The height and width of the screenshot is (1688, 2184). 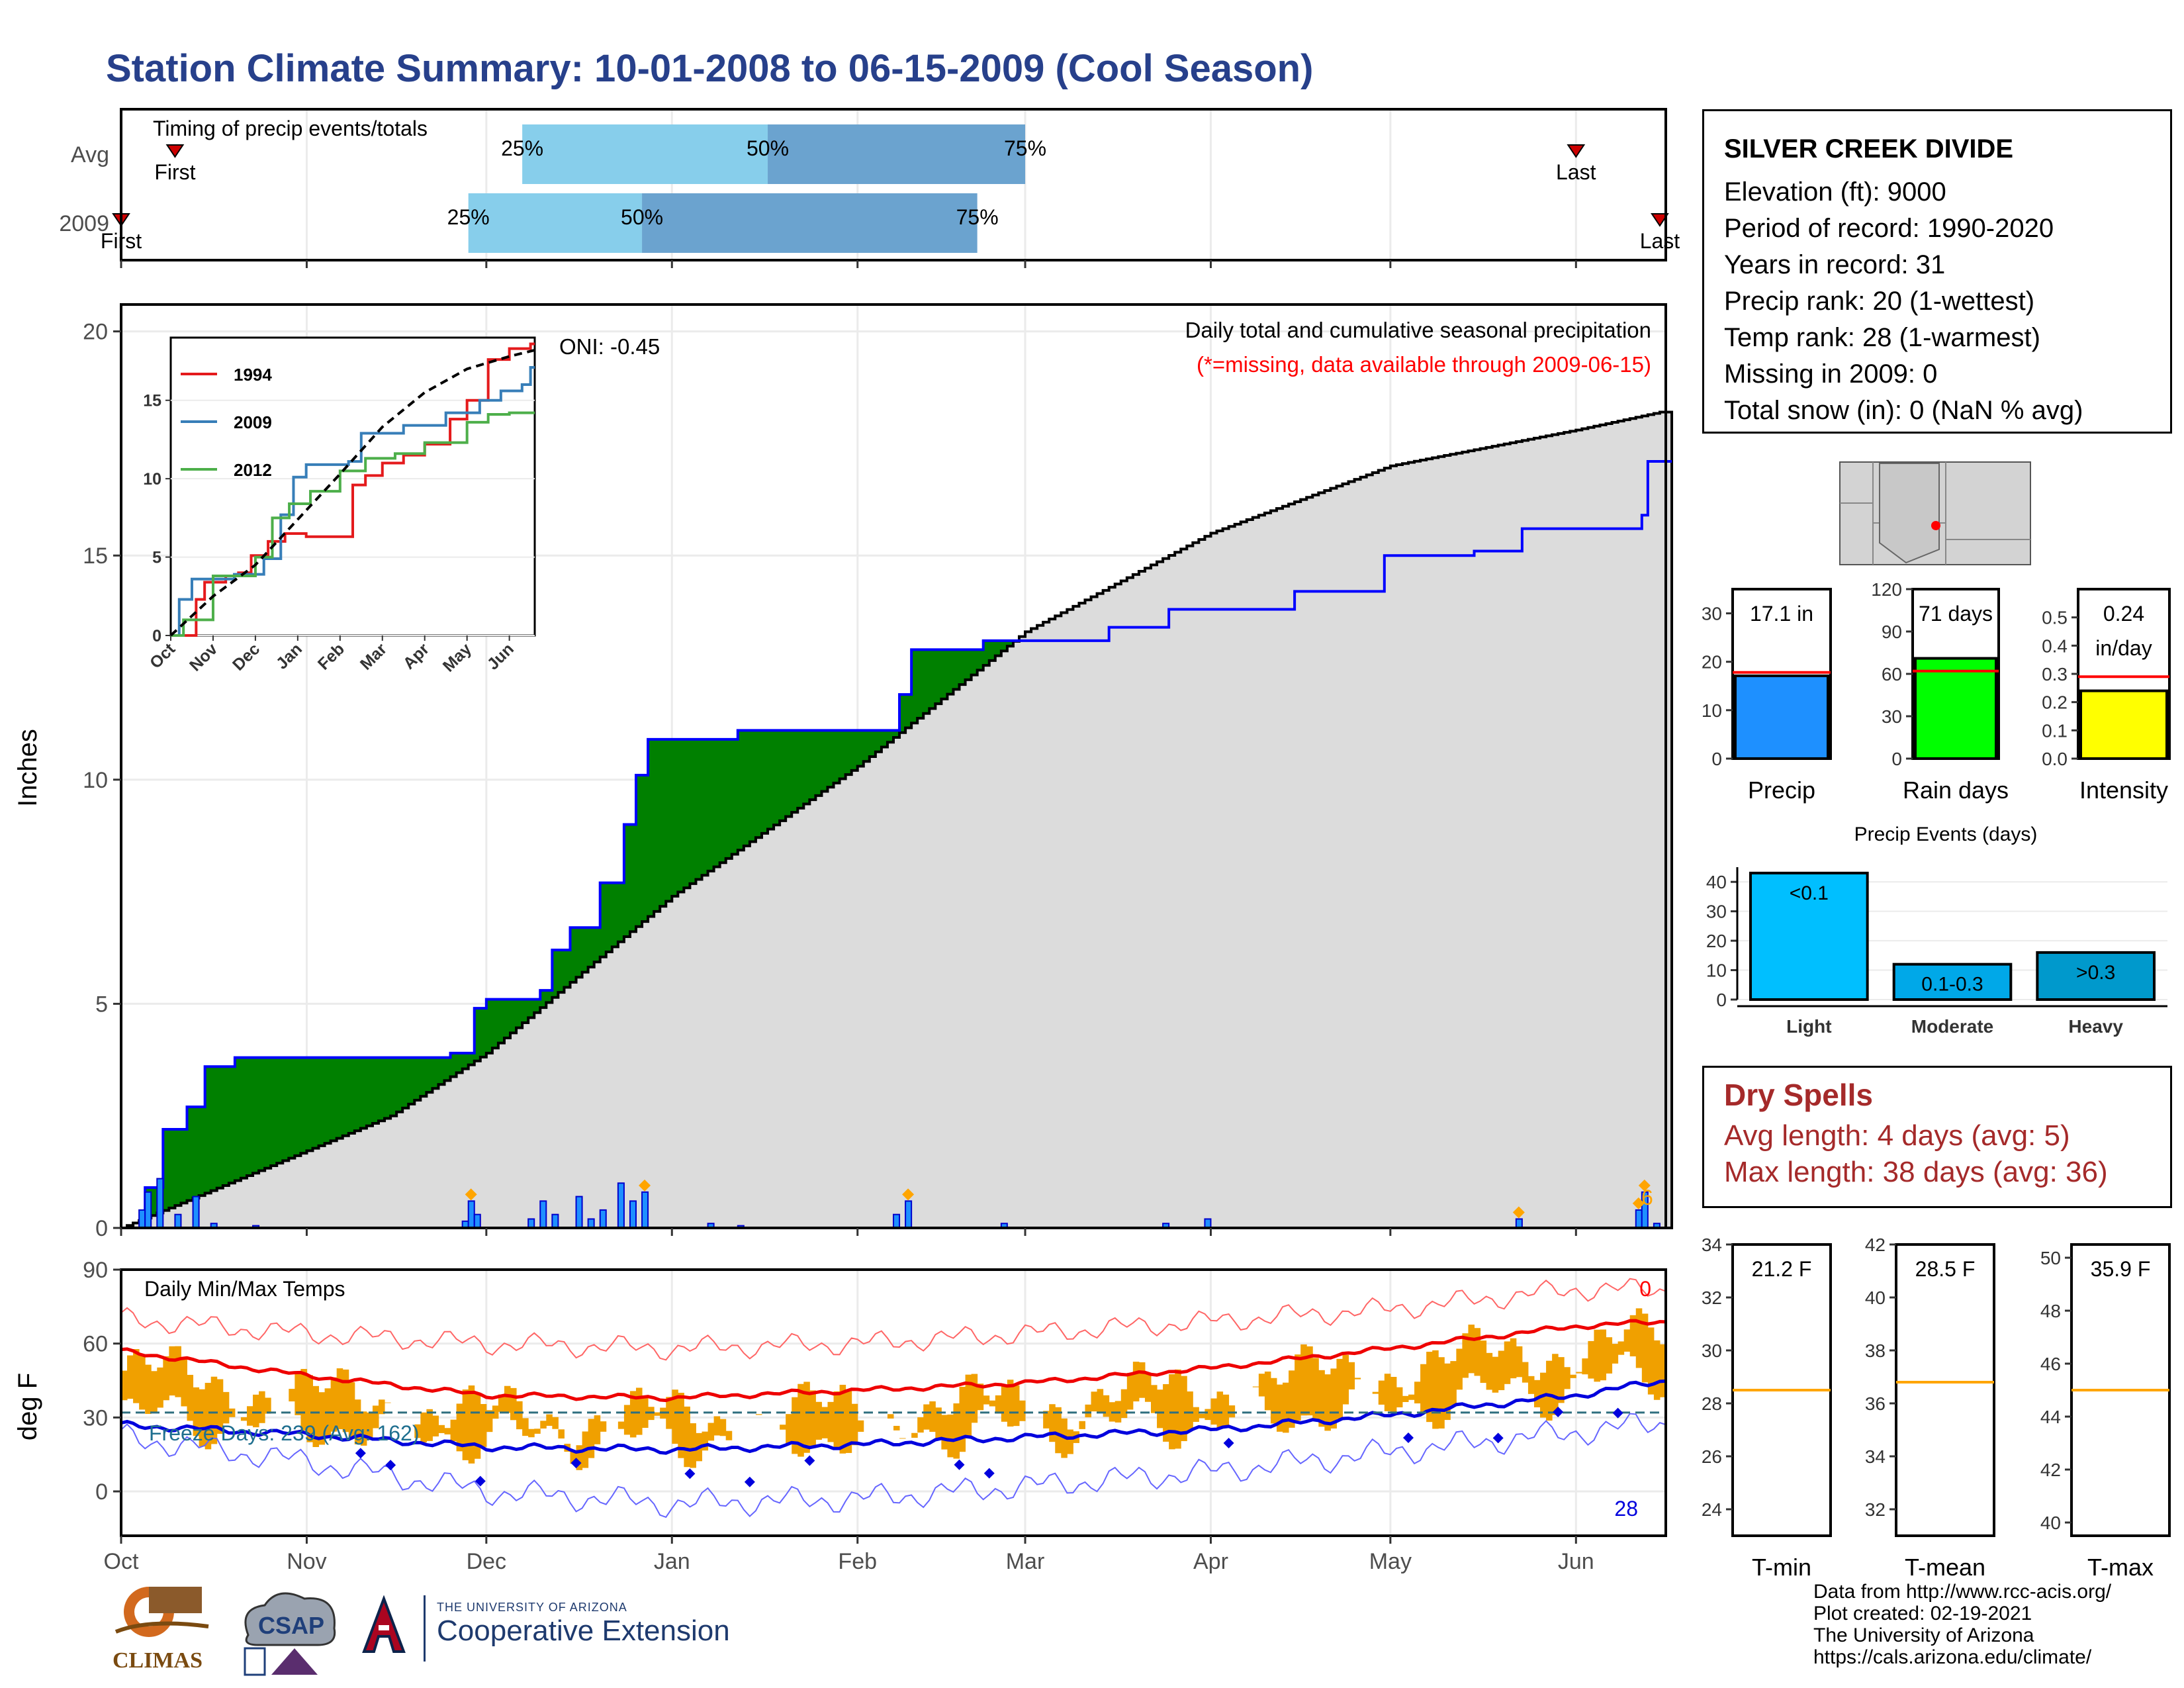 What do you see at coordinates (2055, 702) in the screenshot?
I see `mini-y-tick-label: 0.2` at bounding box center [2055, 702].